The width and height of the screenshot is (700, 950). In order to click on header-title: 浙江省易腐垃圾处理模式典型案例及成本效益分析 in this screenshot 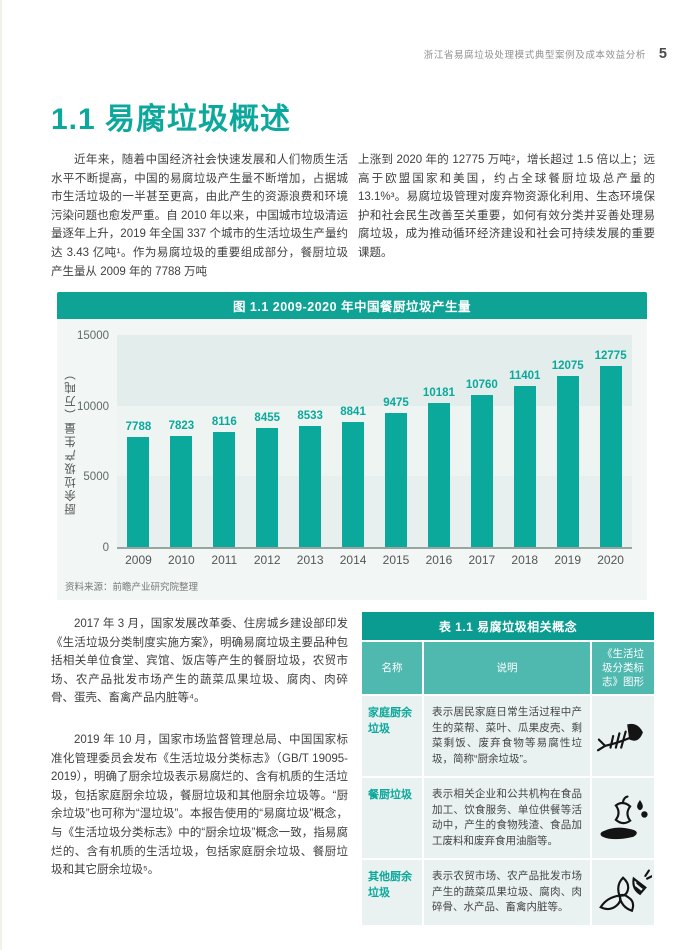, I will do `click(534, 55)`.